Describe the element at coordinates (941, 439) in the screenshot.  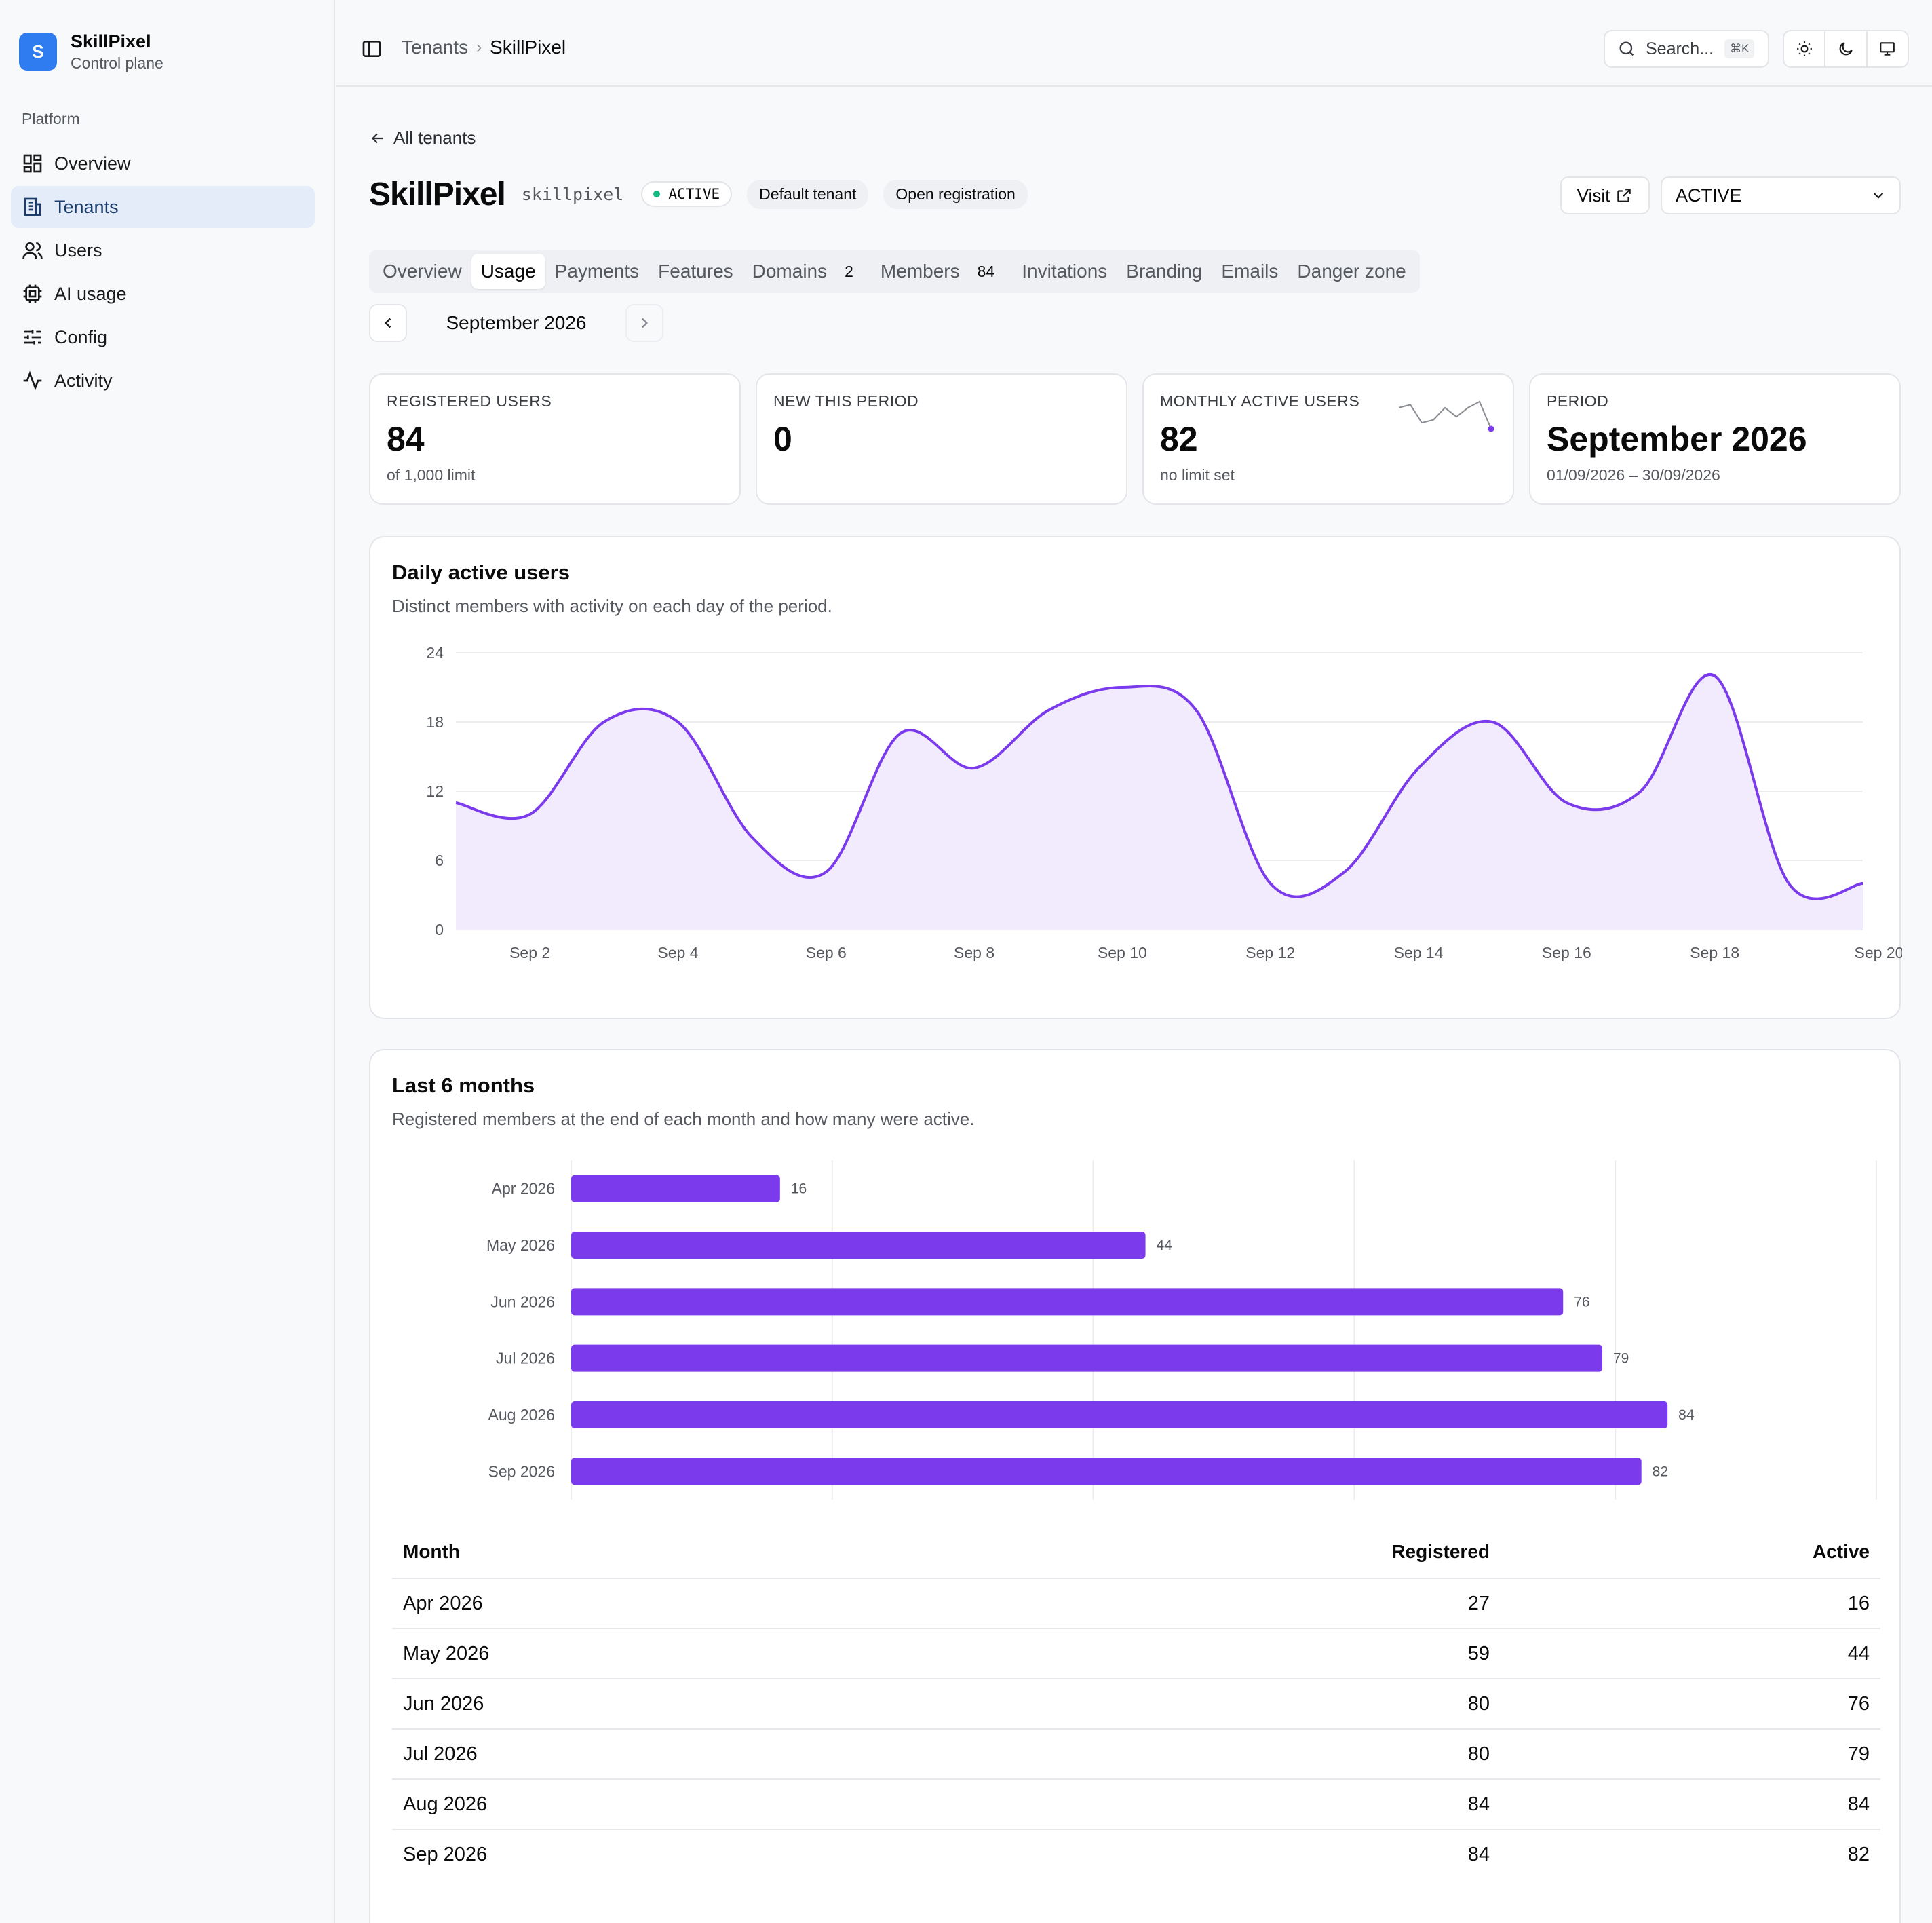
I see `stat-card-new-this-period: NEW THIS PERIOD 0` at that location.